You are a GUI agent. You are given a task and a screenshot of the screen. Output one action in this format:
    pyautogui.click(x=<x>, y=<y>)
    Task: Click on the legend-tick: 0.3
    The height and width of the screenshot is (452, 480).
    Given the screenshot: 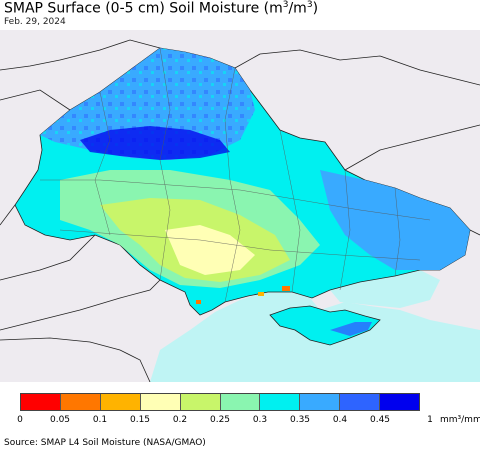 What is the action you would take?
    pyautogui.click(x=260, y=420)
    